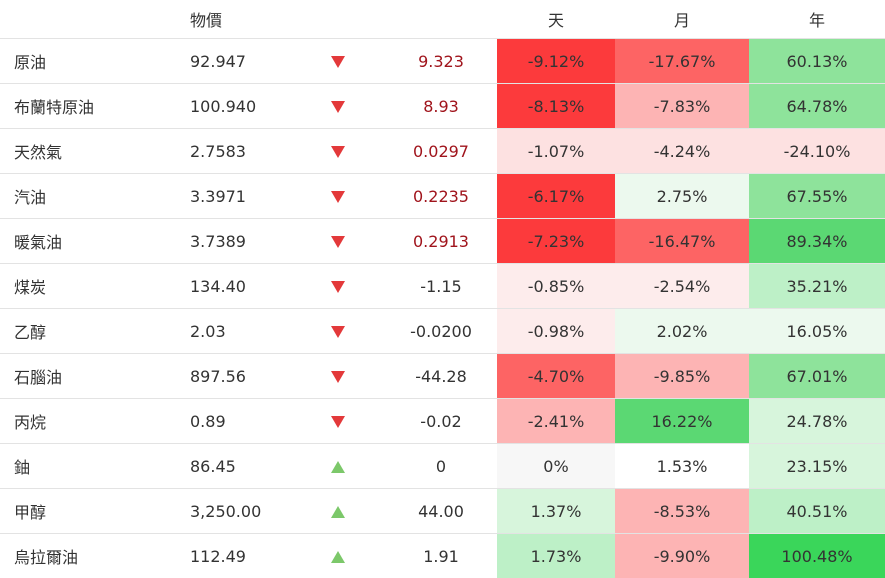 Image resolution: width=885 pixels, height=578 pixels. I want to click on month-change: 2.75%, so click(682, 196).